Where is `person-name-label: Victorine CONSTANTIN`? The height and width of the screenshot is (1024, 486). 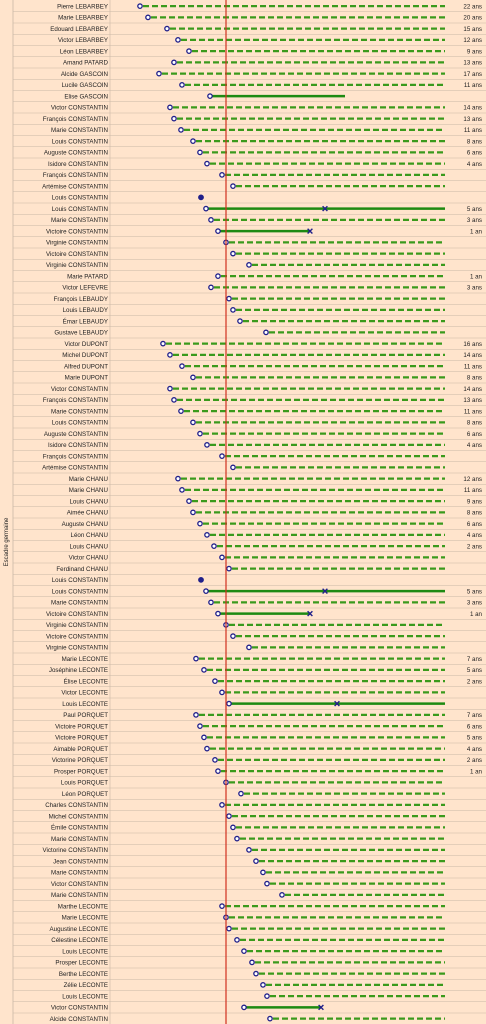 person-name-label: Victorine CONSTANTIN is located at coordinates (75, 850).